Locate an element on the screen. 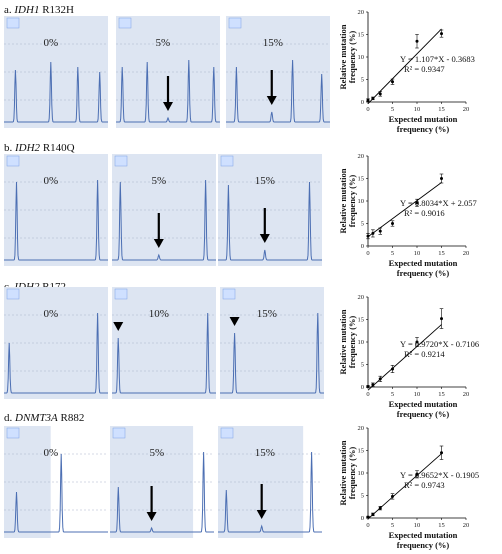 The image size is (502, 554). trace-background is located at coordinates (261, 482).